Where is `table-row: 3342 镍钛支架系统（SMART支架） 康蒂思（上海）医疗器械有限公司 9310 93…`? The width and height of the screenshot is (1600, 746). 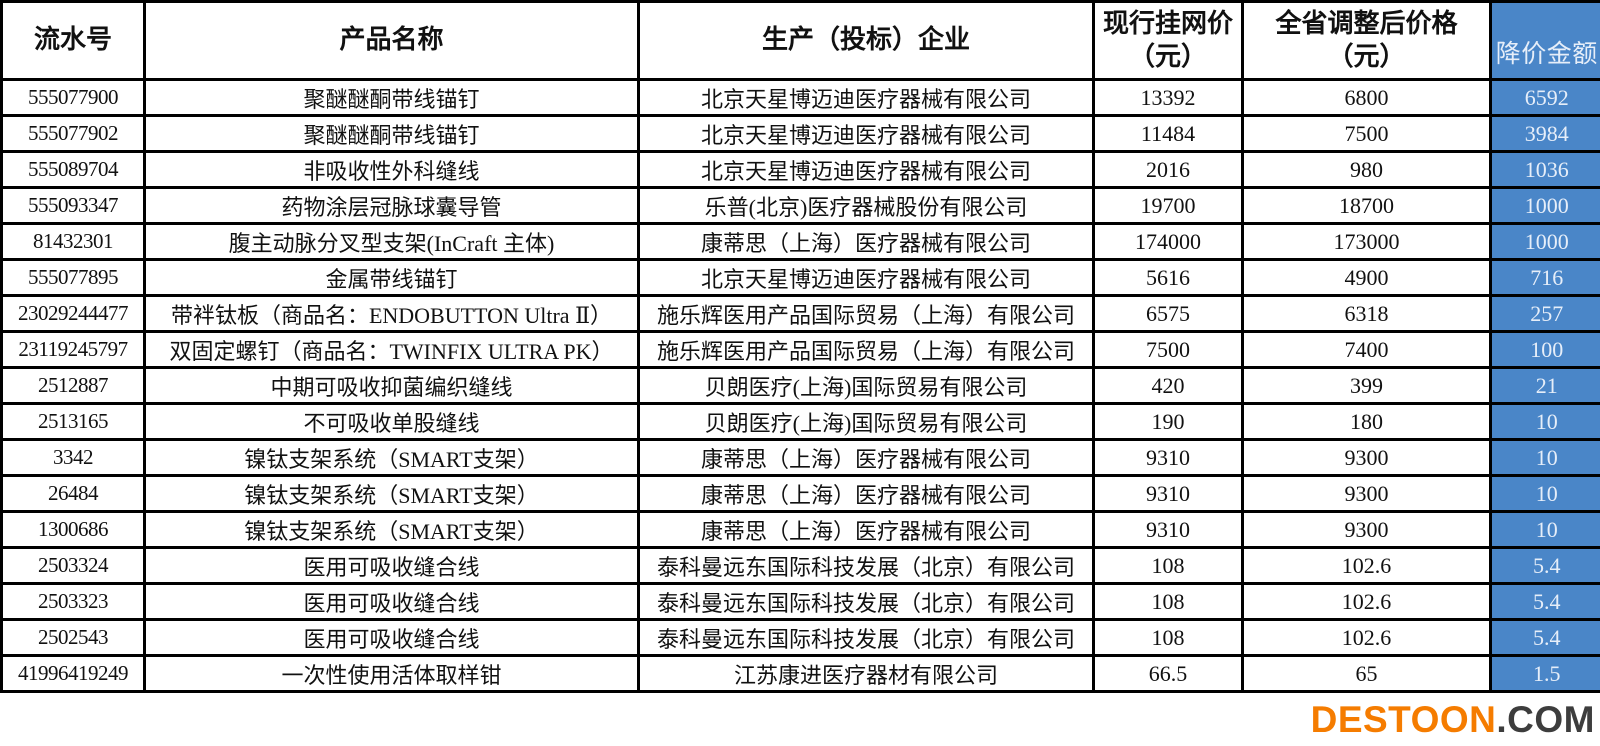 table-row: 3342 镍钛支架系统（SMART支架） 康蒂思（上海）医疗器械有限公司 9310 93… is located at coordinates (800, 457).